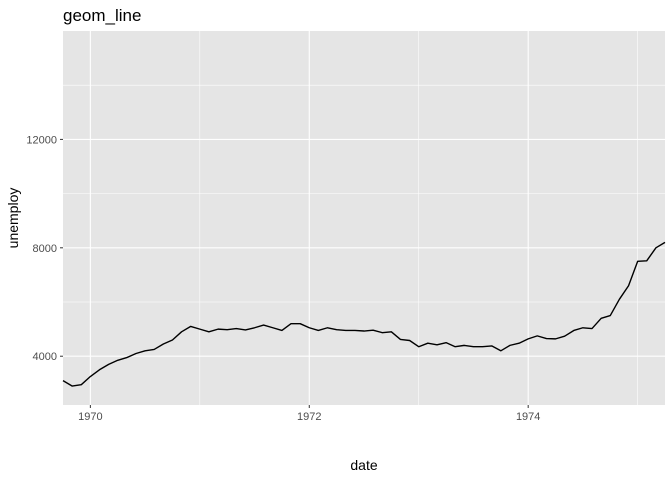  I want to click on chart-title: geom_line, so click(102, 15).